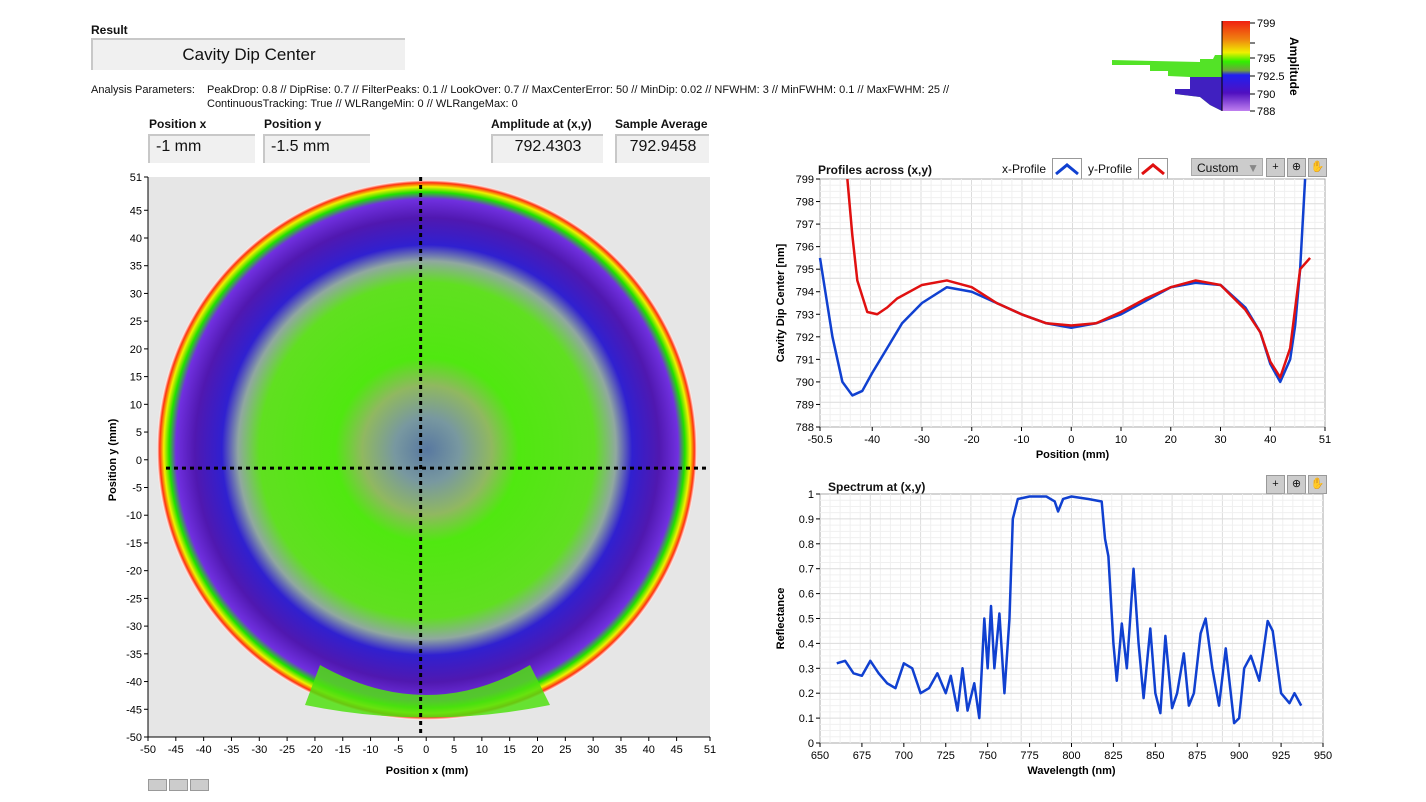  Describe the element at coordinates (972, 440) in the screenshot. I see `profiles-x-tick-label: -20` at that location.